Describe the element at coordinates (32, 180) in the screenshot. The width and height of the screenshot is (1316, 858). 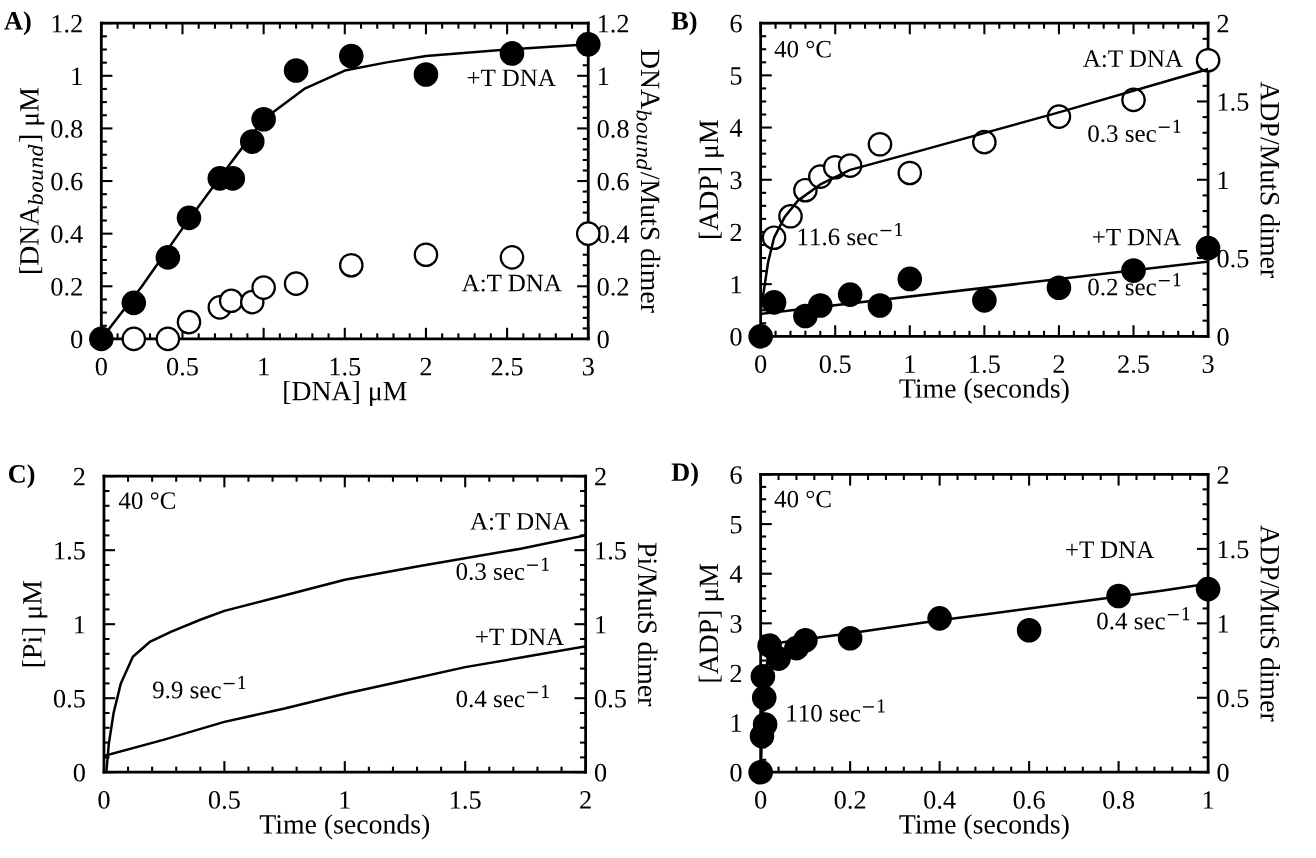
I see `y-axis-title: [DNA$_{bound}$] μM` at that location.